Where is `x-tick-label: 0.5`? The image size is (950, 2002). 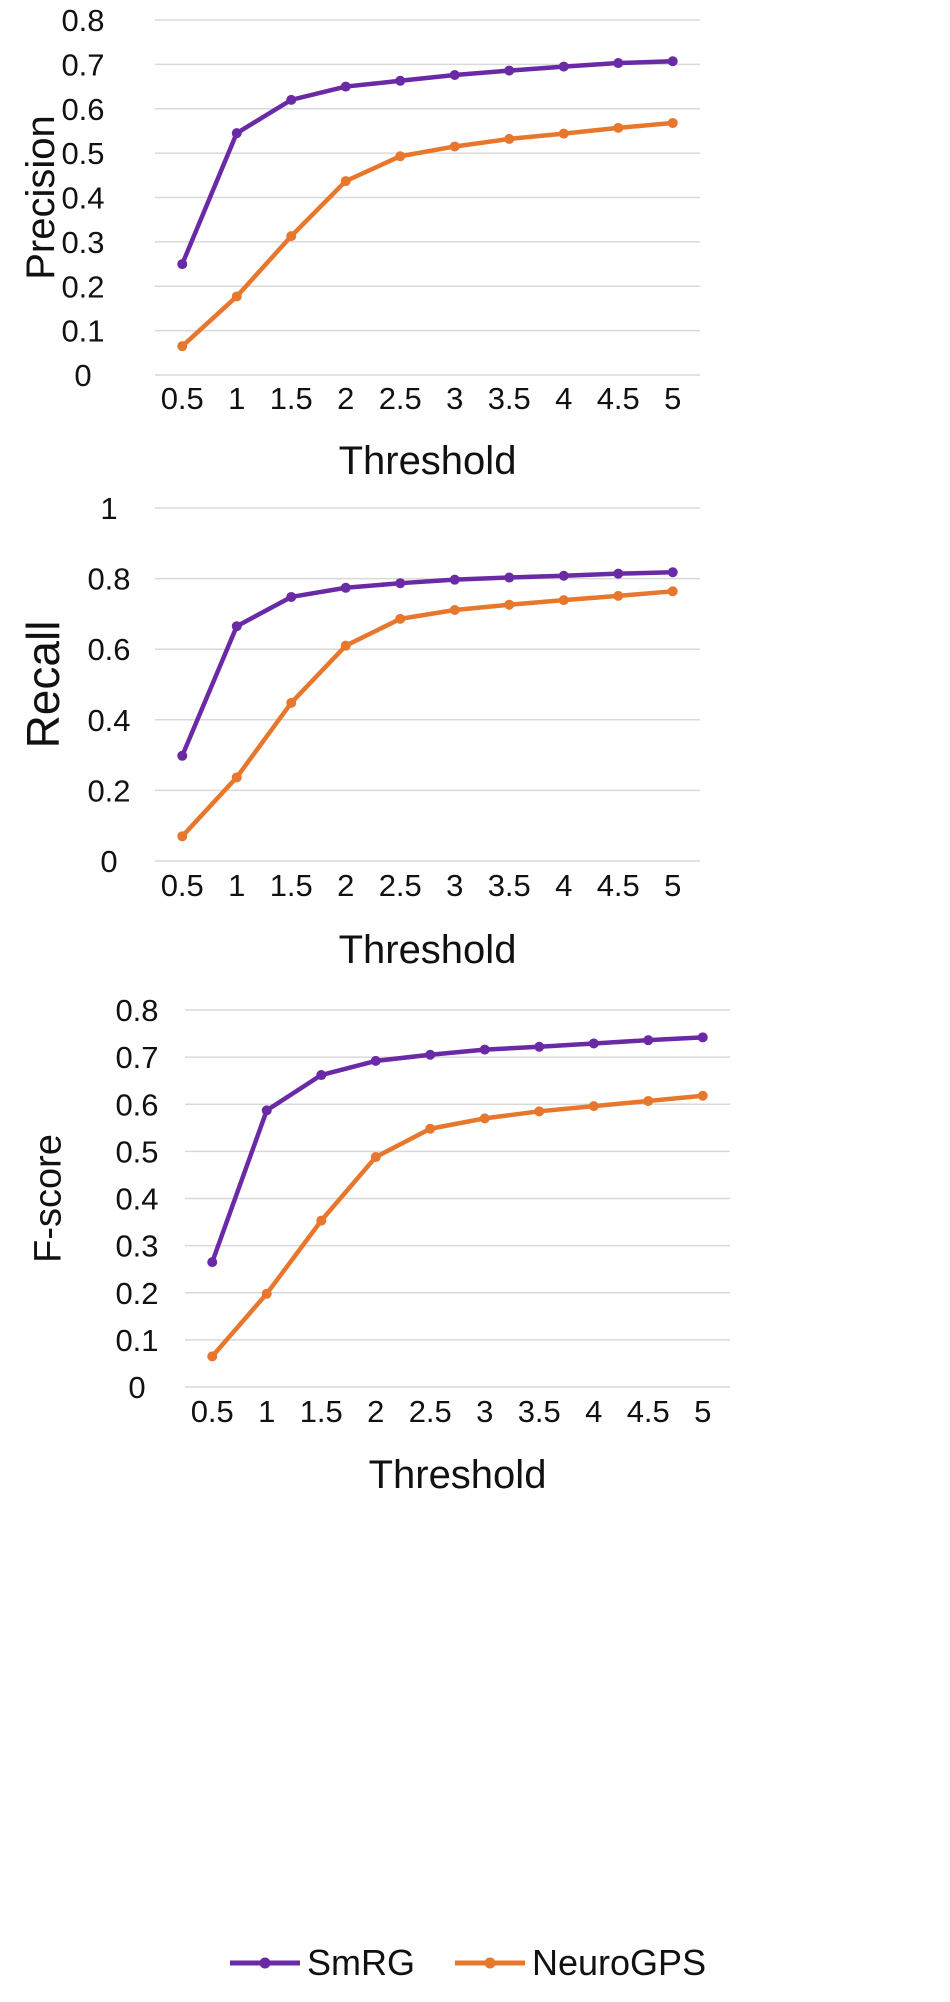 x-tick-label: 0.5 is located at coordinates (212, 1411).